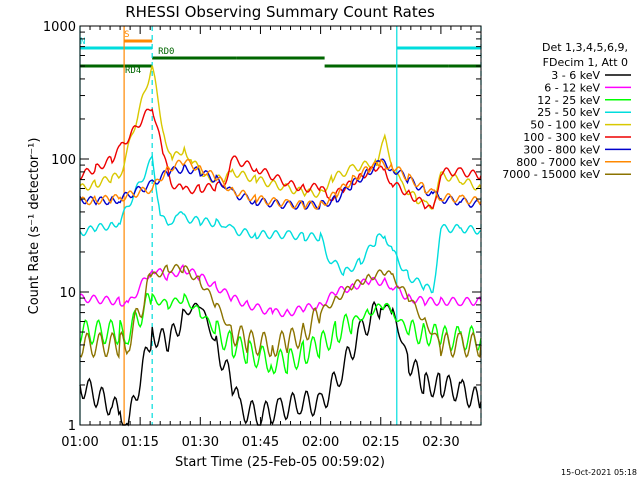  What do you see at coordinates (280, 12) in the screenshot?
I see `chart-title: RHESSI Observing Summary Count Rates` at bounding box center [280, 12].